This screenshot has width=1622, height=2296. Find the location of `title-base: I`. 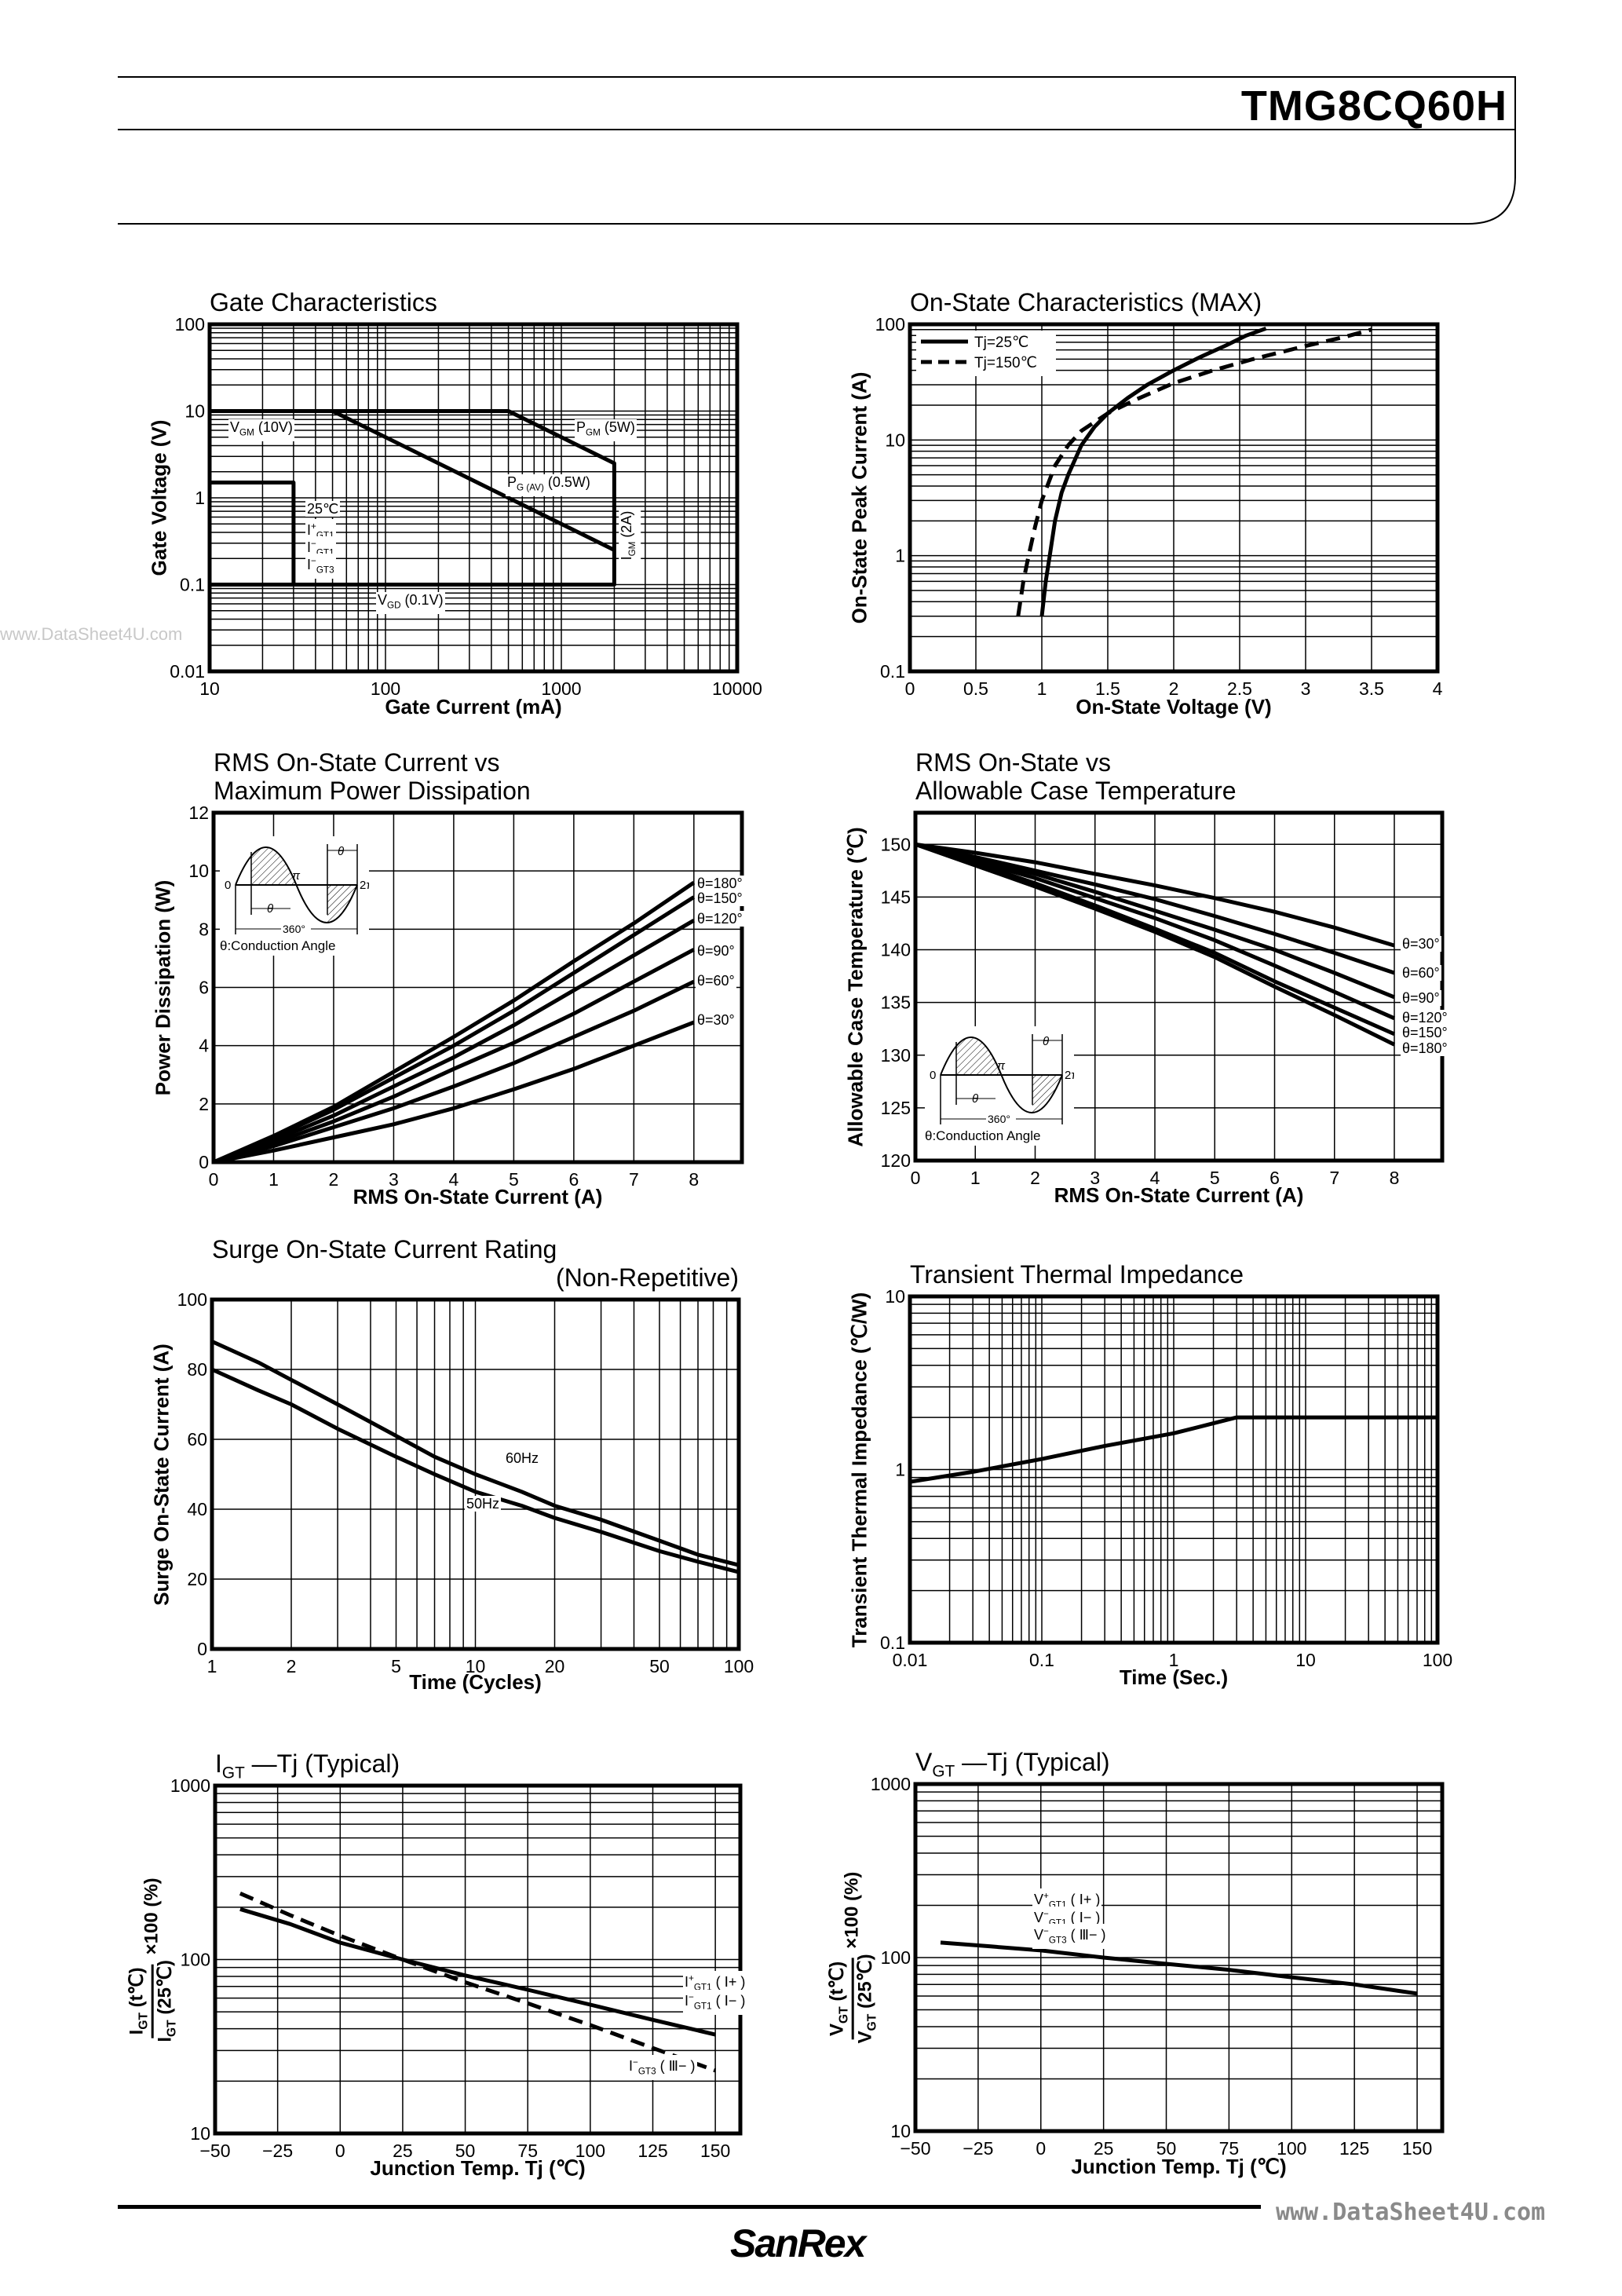

title-base: I is located at coordinates (218, 1763).